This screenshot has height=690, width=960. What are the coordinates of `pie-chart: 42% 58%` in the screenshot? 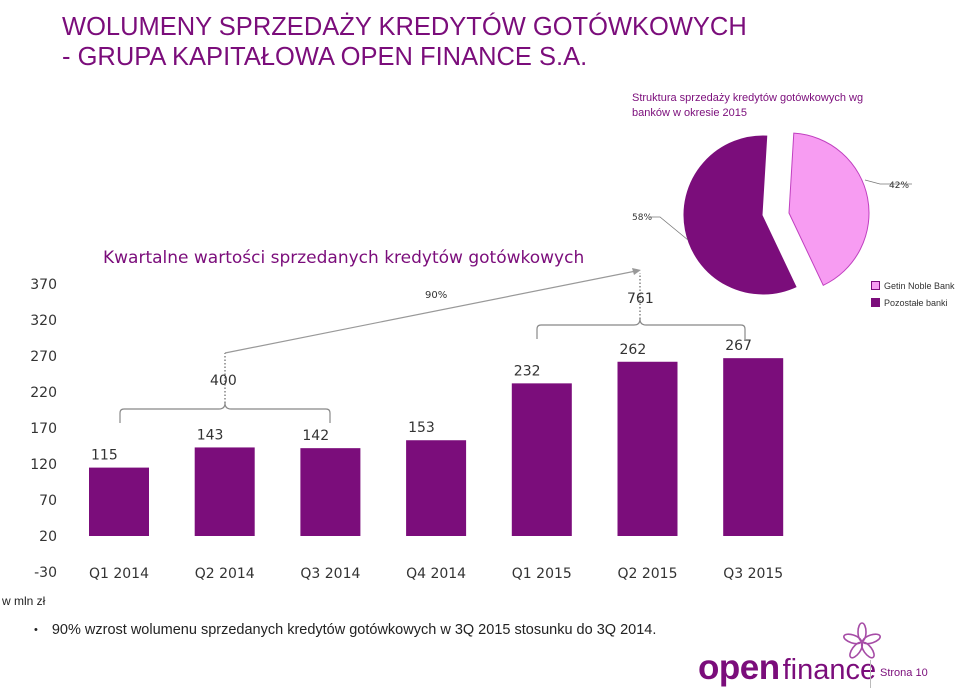 It's located at (772, 214).